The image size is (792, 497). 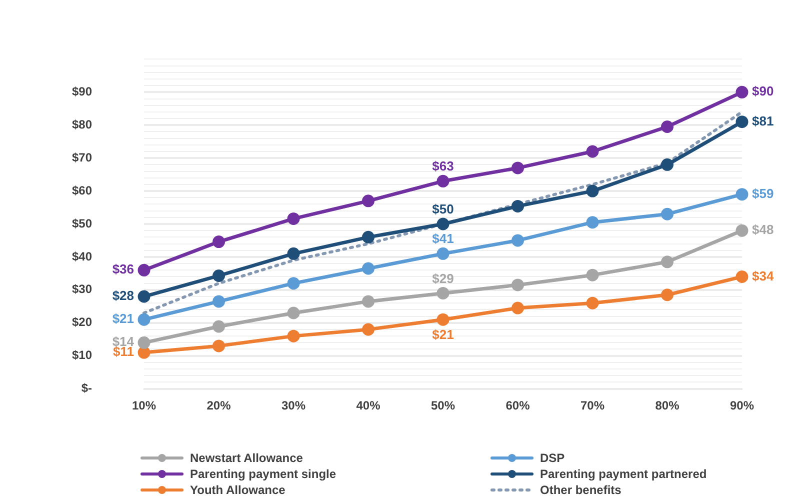 I want to click on data-label: $36, so click(x=123, y=269).